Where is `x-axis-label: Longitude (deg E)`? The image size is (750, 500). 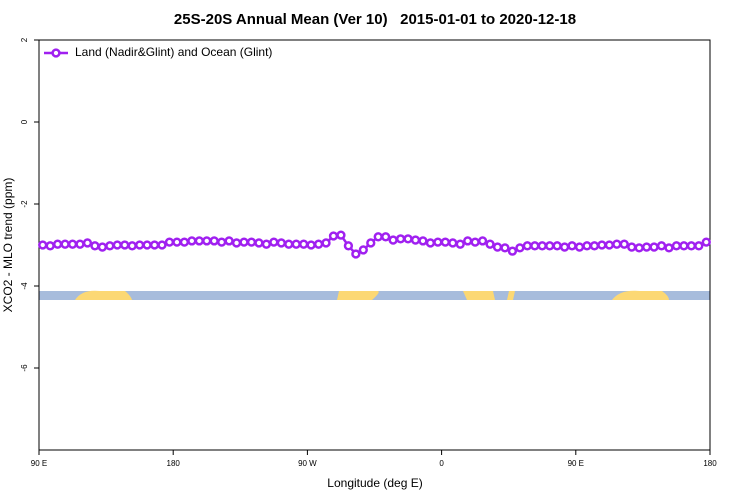 x-axis-label: Longitude (deg E) is located at coordinates (374, 483).